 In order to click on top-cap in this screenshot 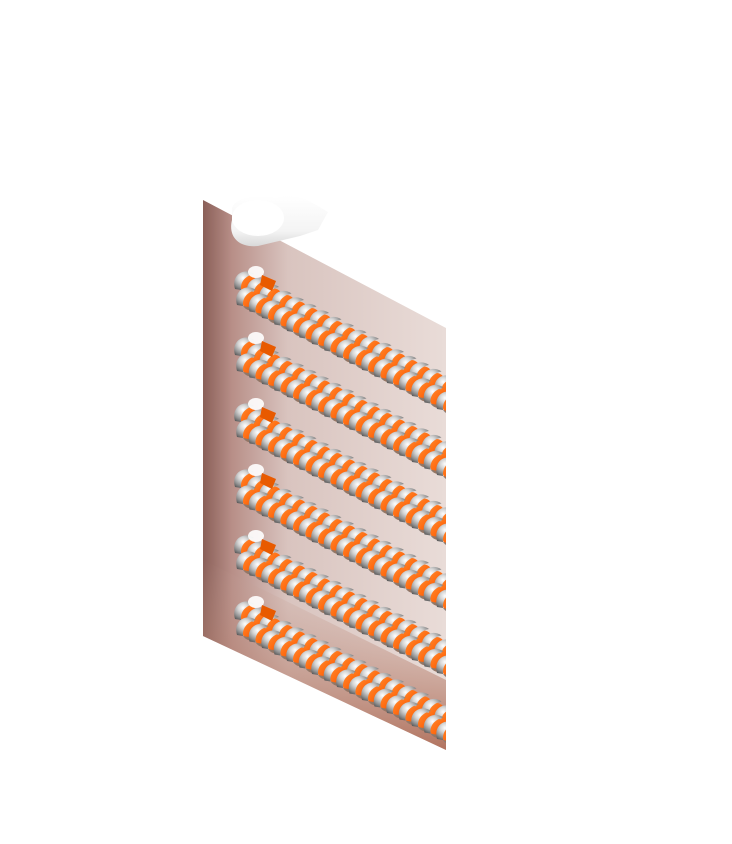, I will do `click(279, 221)`.